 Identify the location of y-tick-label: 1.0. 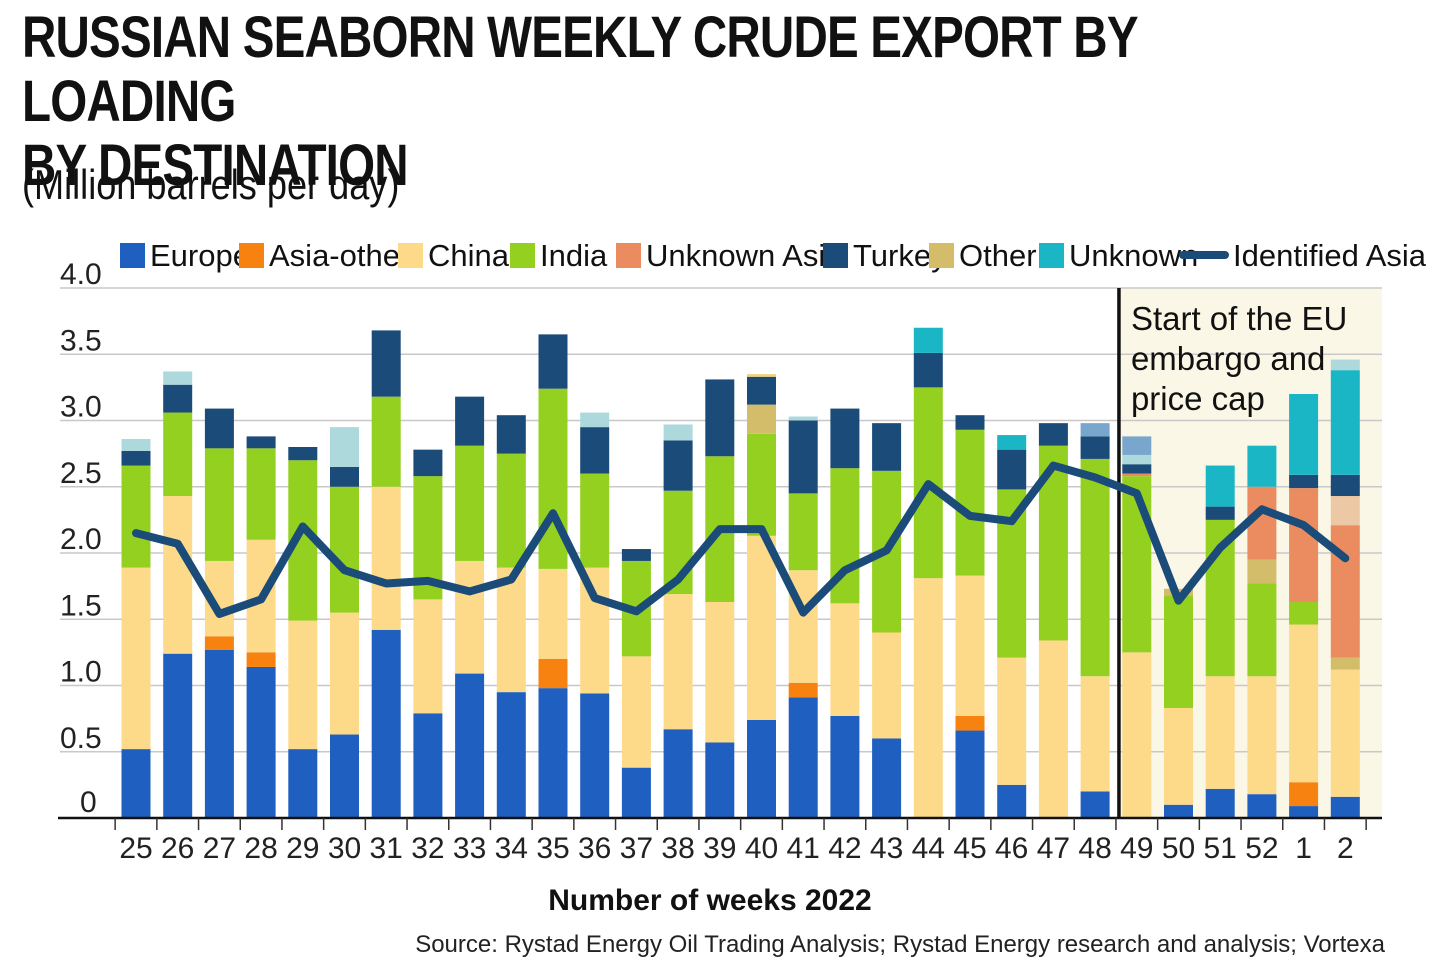
(81, 672).